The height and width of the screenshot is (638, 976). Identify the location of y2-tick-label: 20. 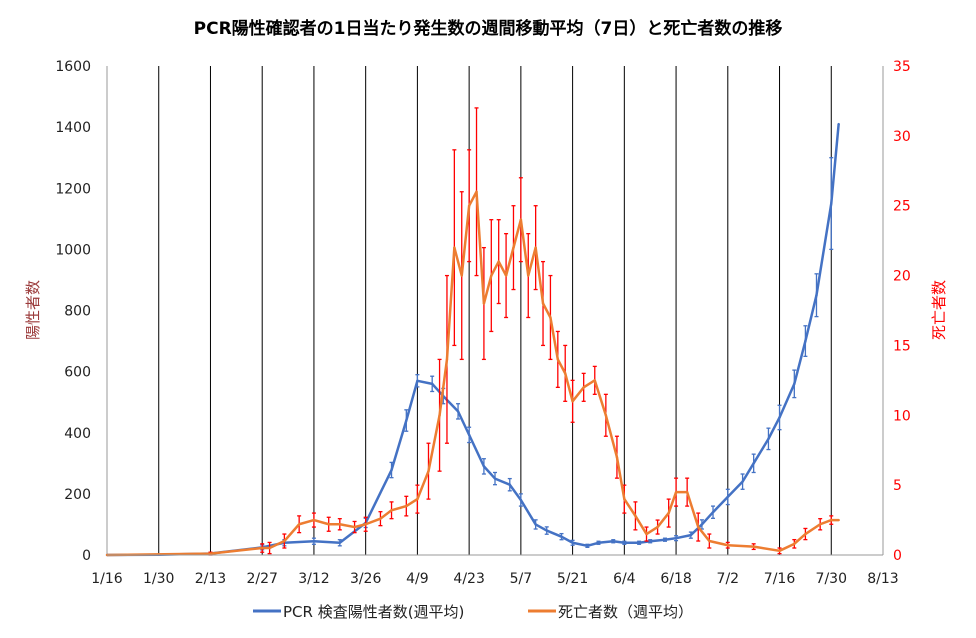
(902, 277).